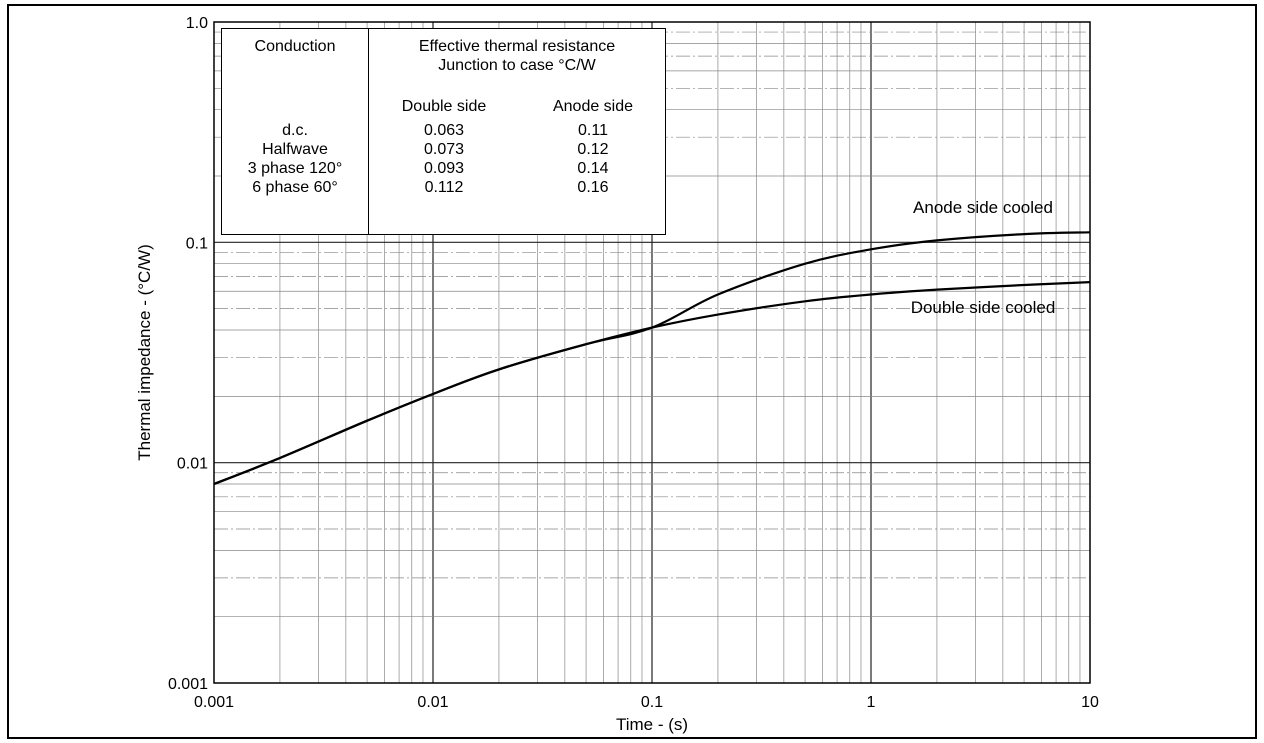  What do you see at coordinates (197, 23) in the screenshot?
I see `y-tick-label: 1.0` at bounding box center [197, 23].